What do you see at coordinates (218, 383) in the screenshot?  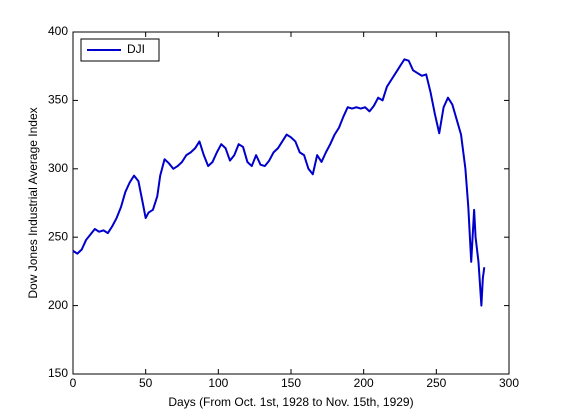 I see `x-tick-label: 100` at bounding box center [218, 383].